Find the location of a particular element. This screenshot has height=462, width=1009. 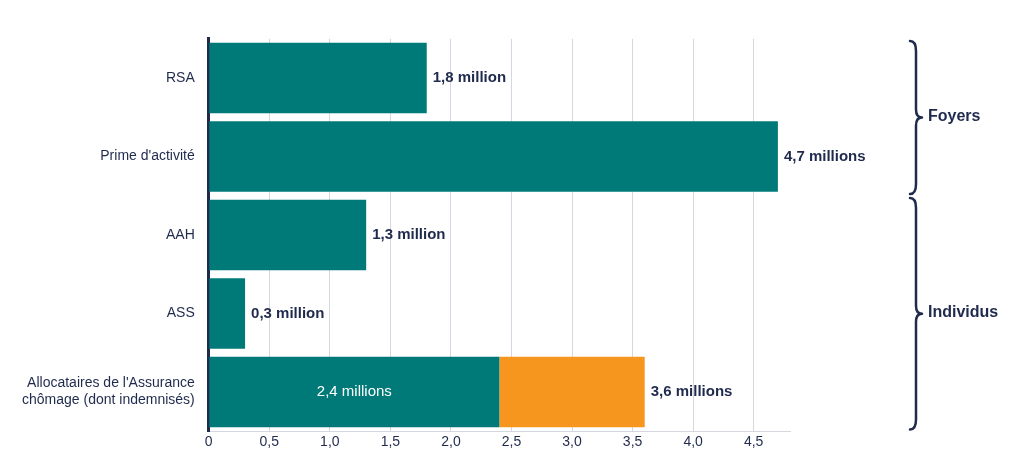

y-tick-label: Prime d'activité is located at coordinates (147, 155).